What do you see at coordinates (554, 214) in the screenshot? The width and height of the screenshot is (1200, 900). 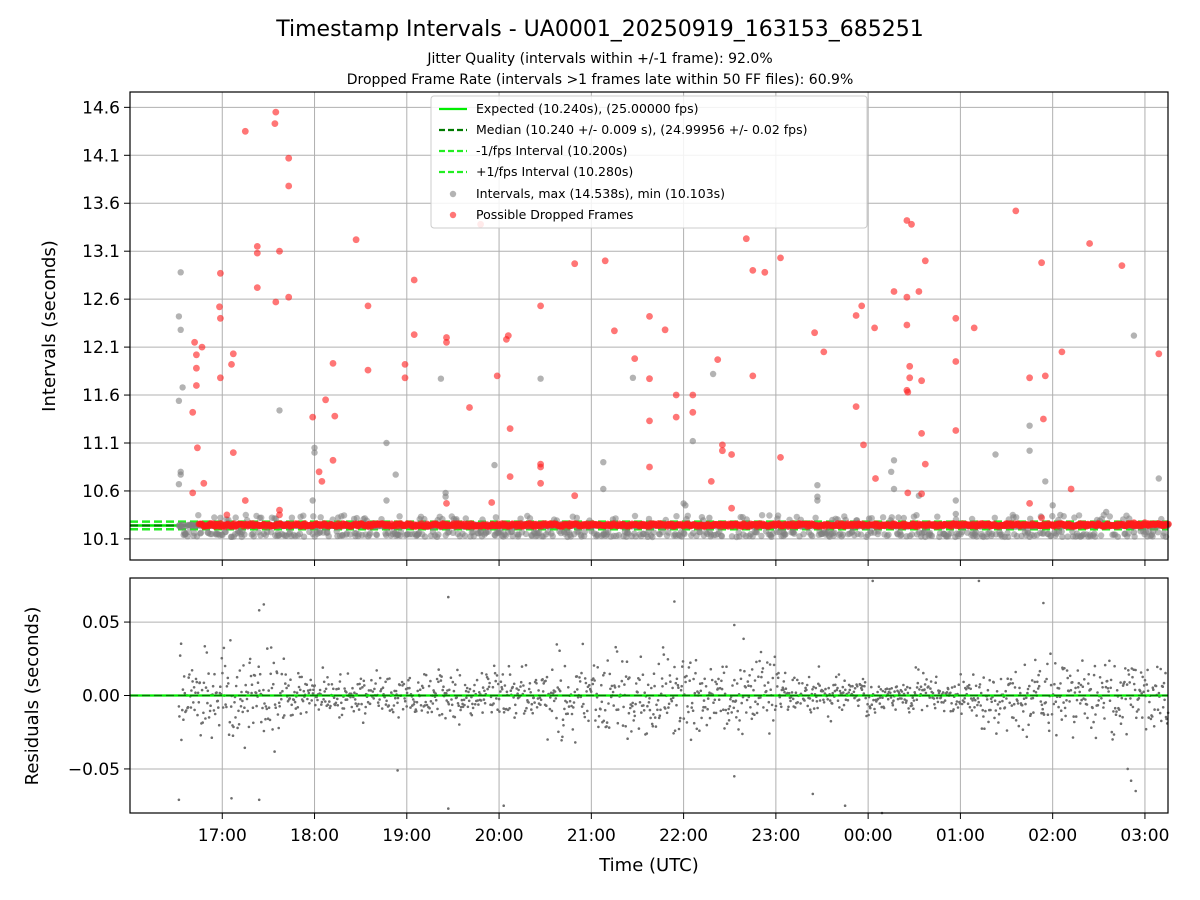 I see `legend-label-dropped: Possible Dropped Frames` at bounding box center [554, 214].